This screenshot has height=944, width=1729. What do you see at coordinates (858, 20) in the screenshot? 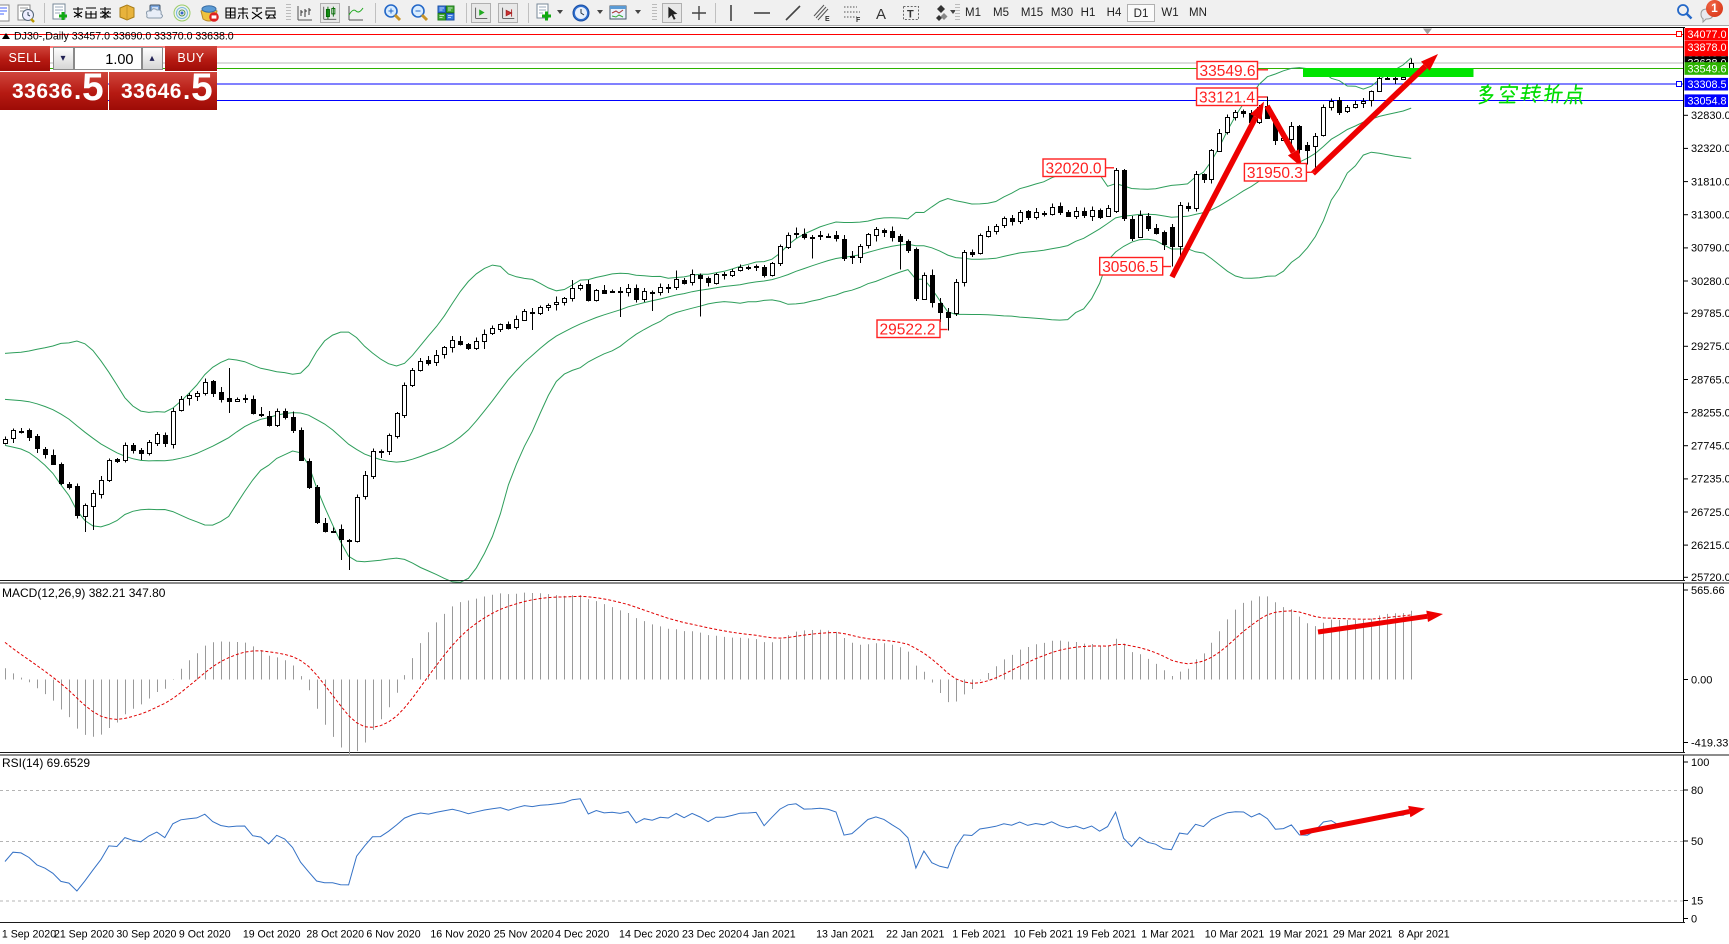
I see `svg-text: F` at bounding box center [858, 20].